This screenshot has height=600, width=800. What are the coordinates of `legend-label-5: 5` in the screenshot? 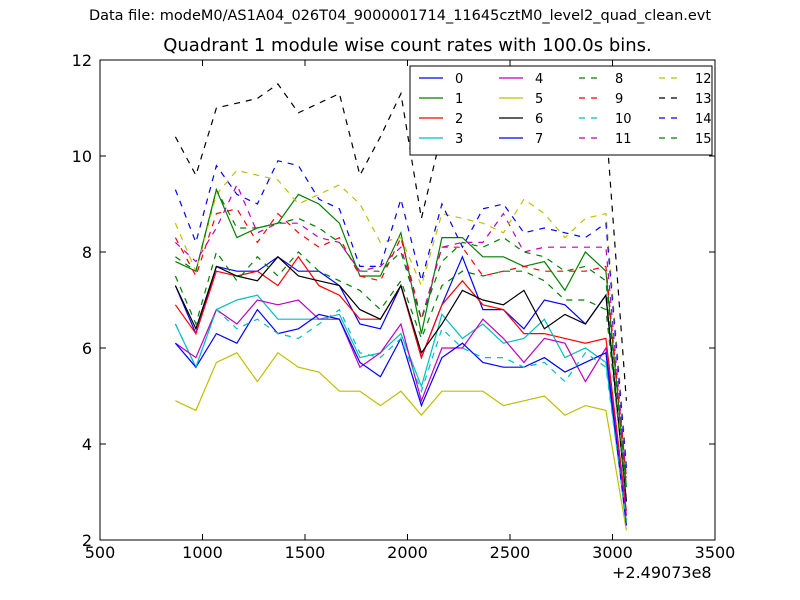 It's located at (539, 99).